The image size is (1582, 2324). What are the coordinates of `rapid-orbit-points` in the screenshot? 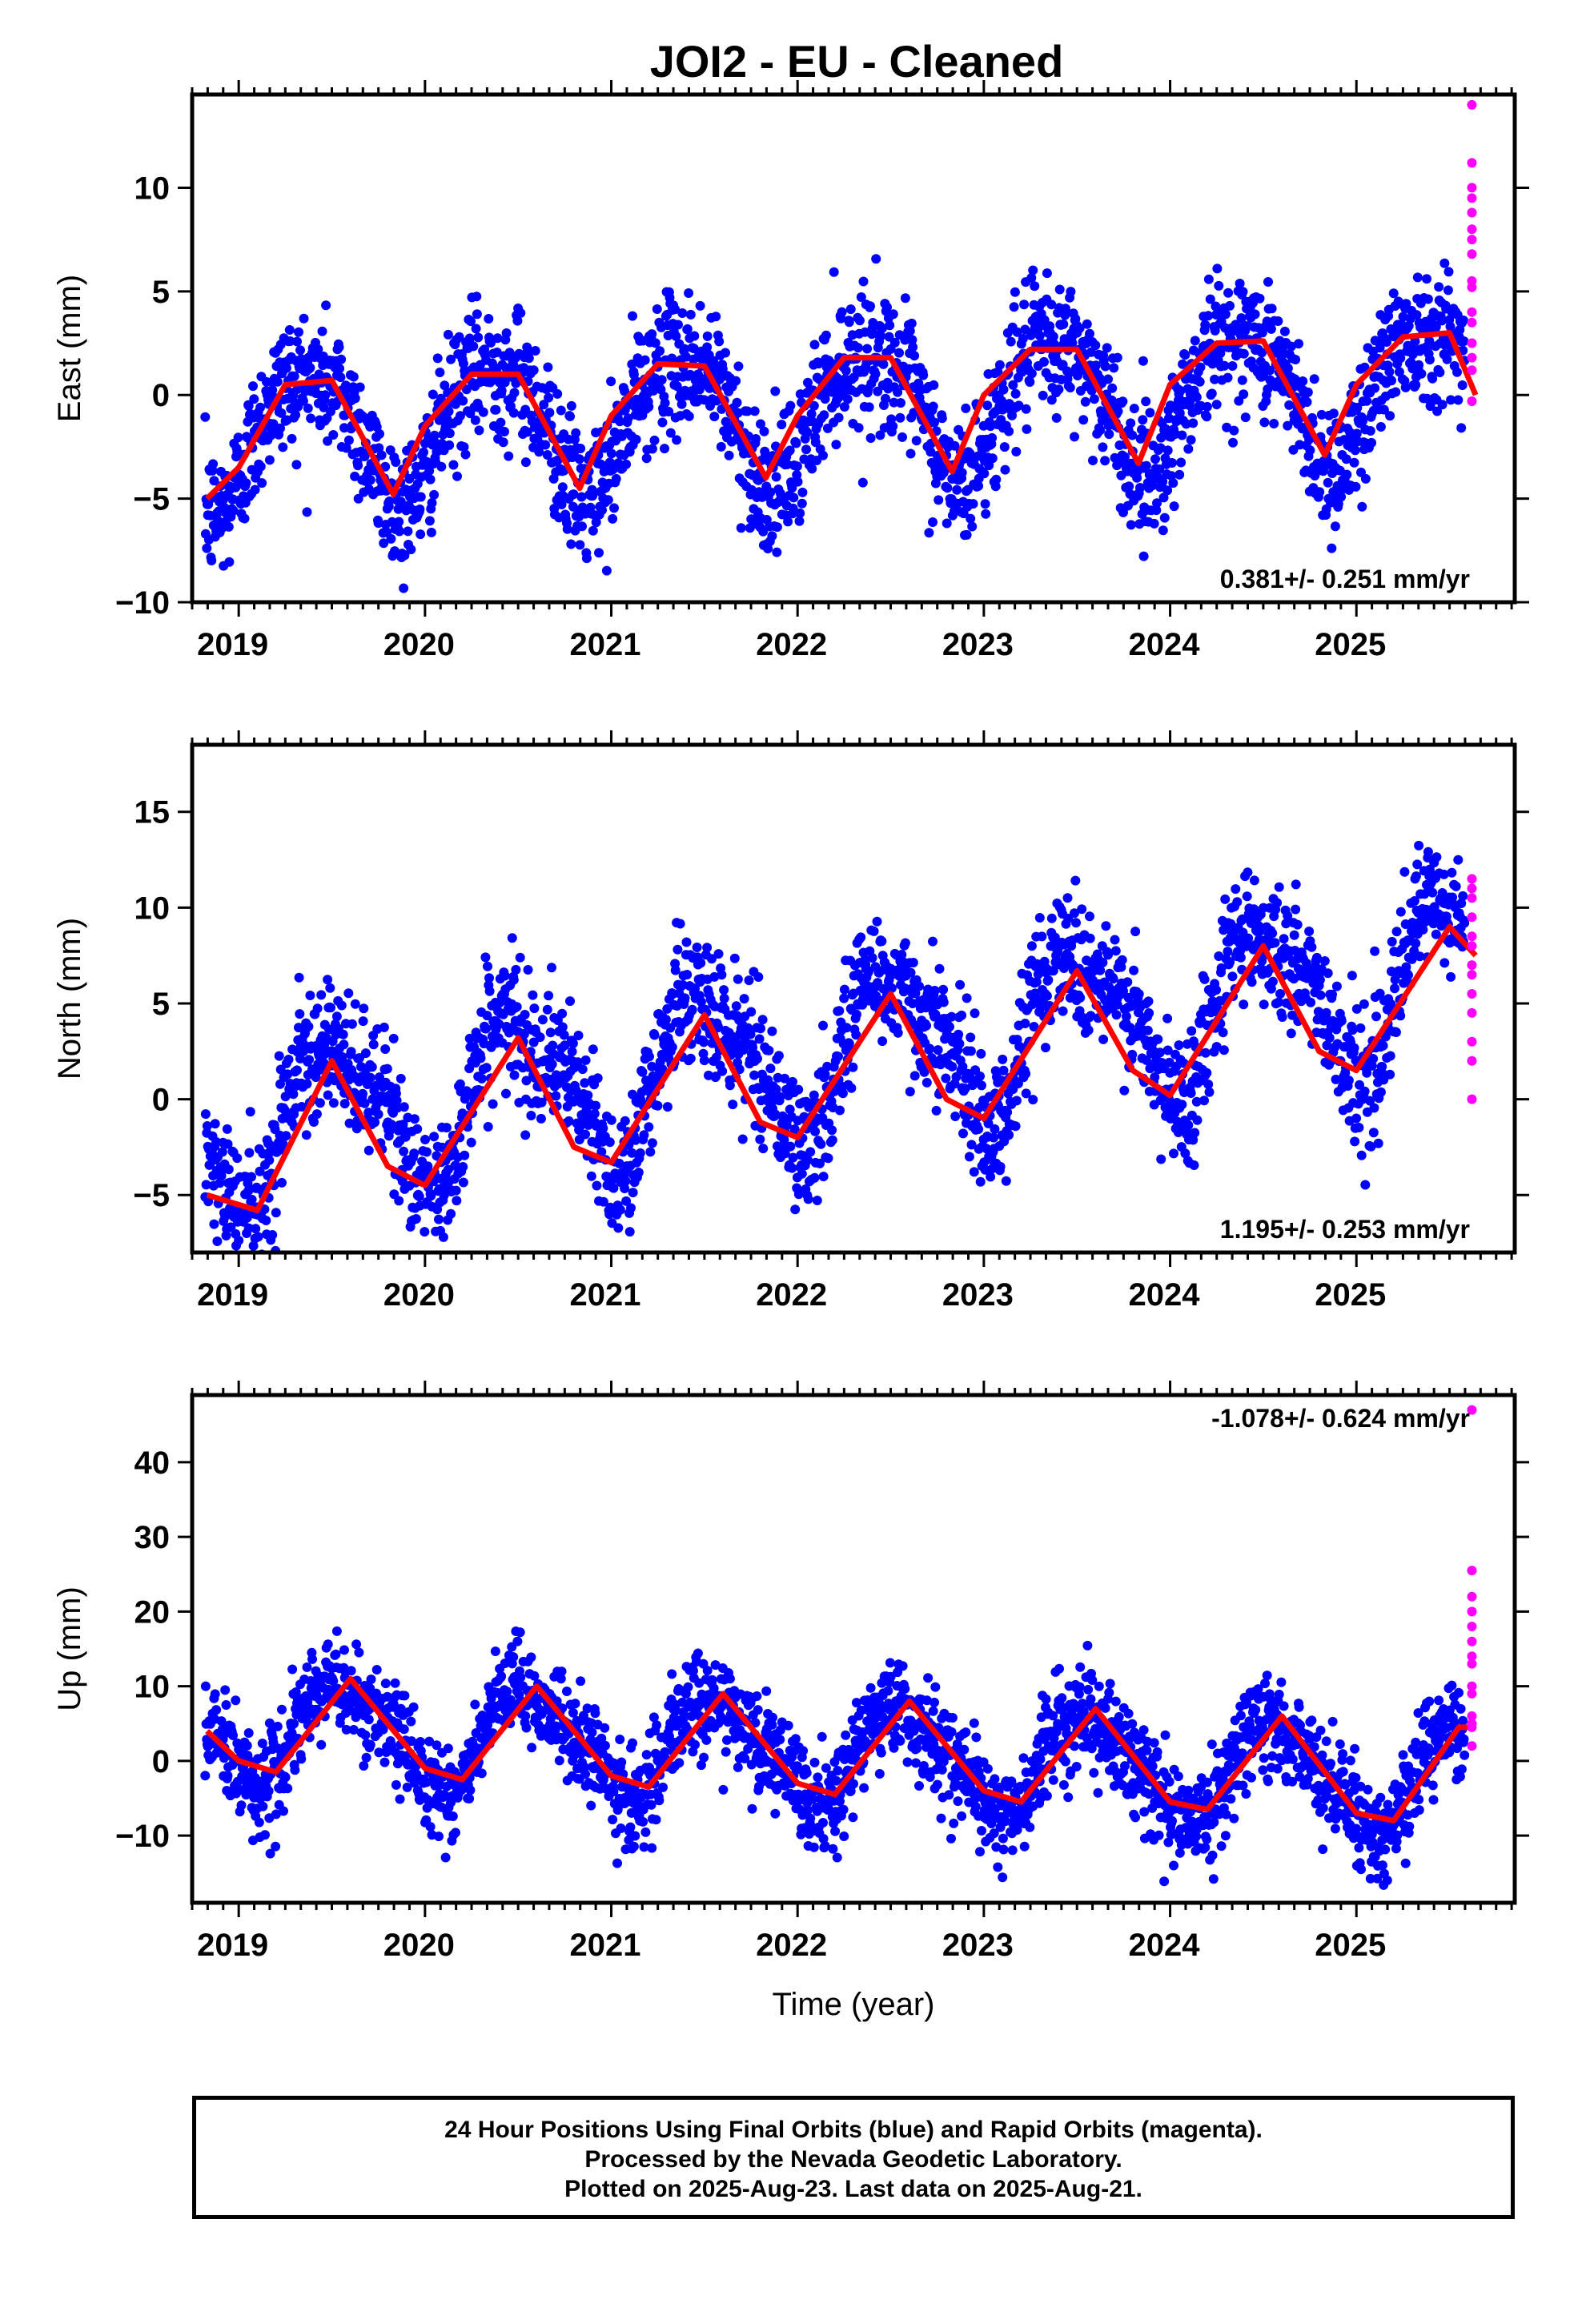 It's located at (1472, 252).